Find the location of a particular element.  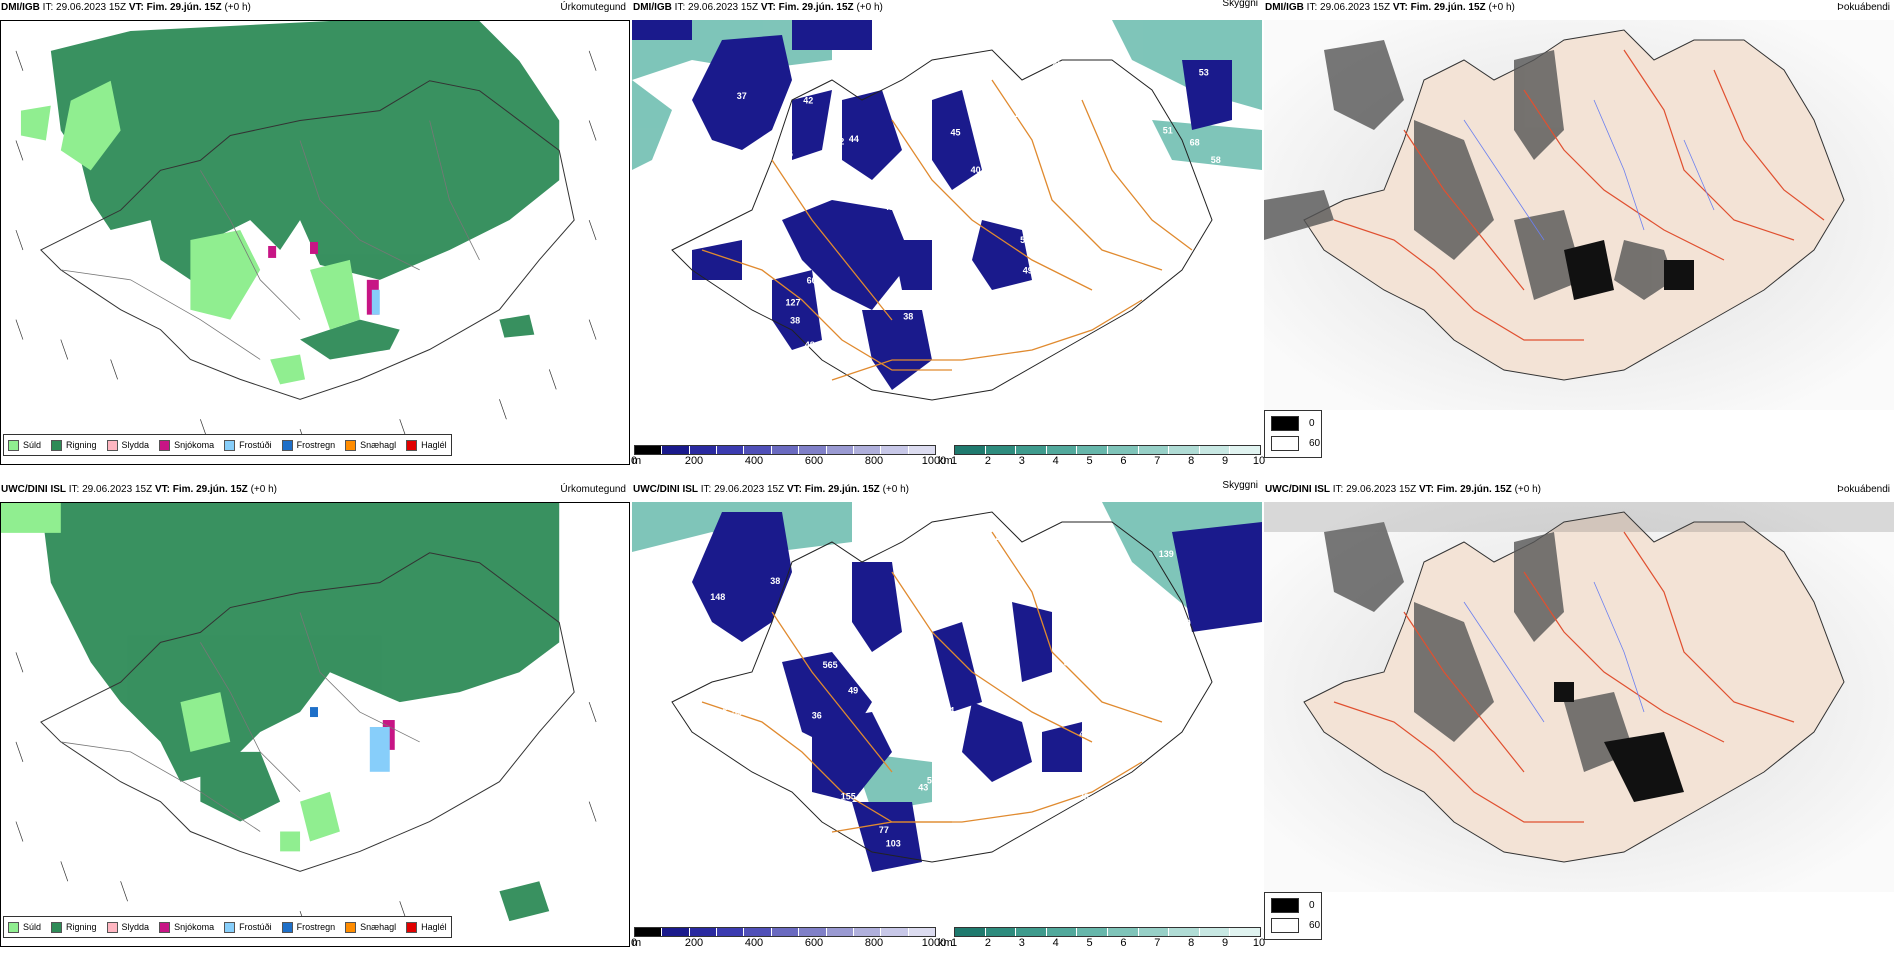

cloud-base-value: 46 is located at coordinates (905, 51).